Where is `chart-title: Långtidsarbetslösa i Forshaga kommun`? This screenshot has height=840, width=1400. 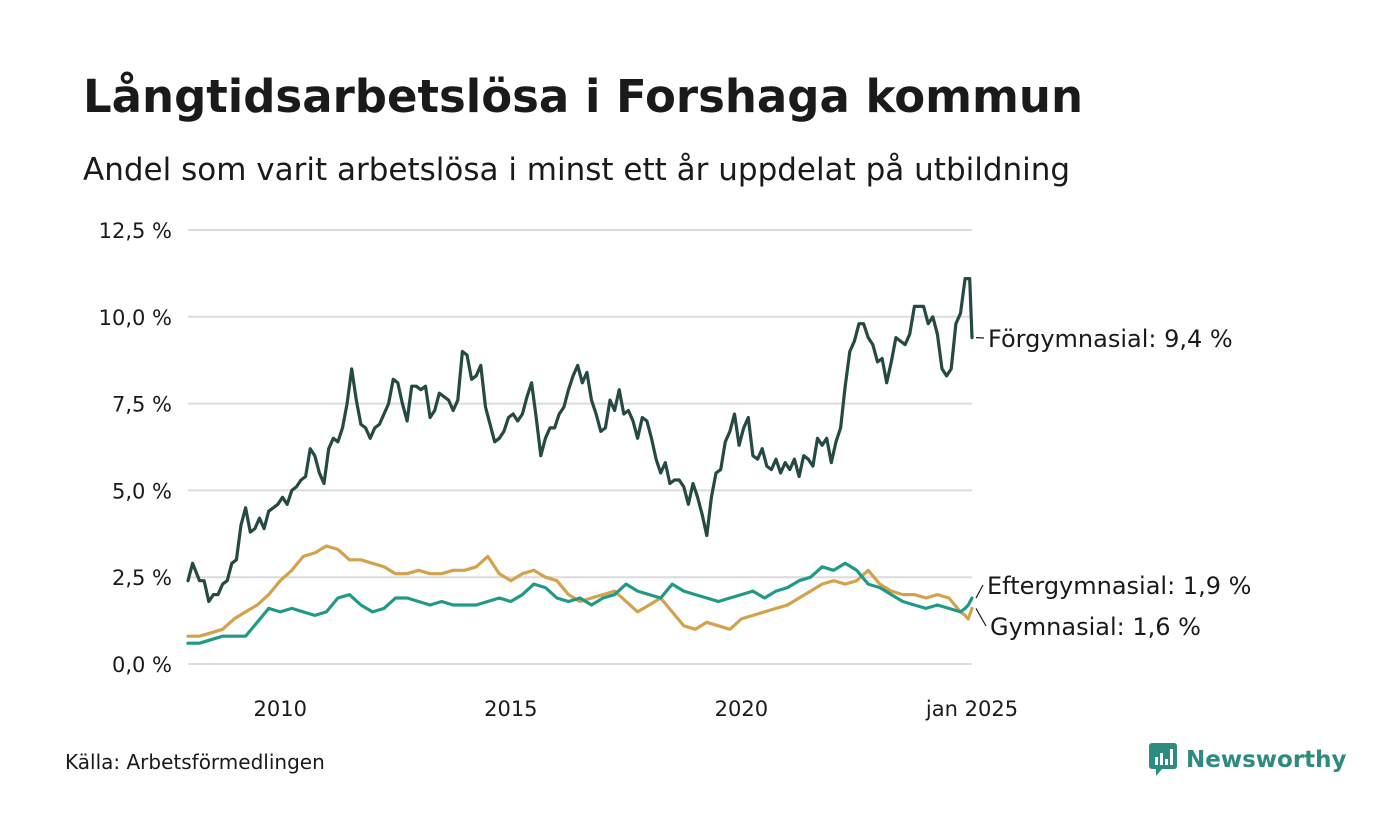 chart-title: Långtidsarbetslösa i Forshaga kommun is located at coordinates (583, 96).